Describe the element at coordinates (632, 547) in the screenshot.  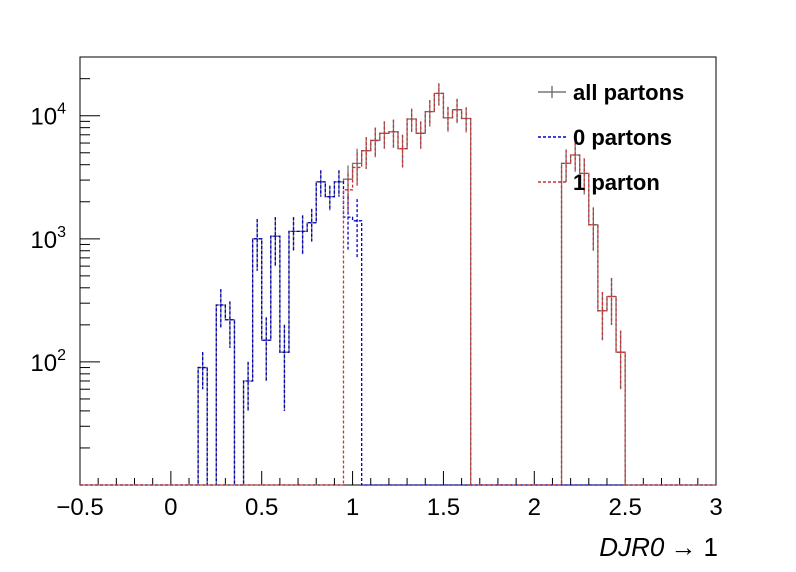
I see `x-axis-title-italic: DJR0` at that location.